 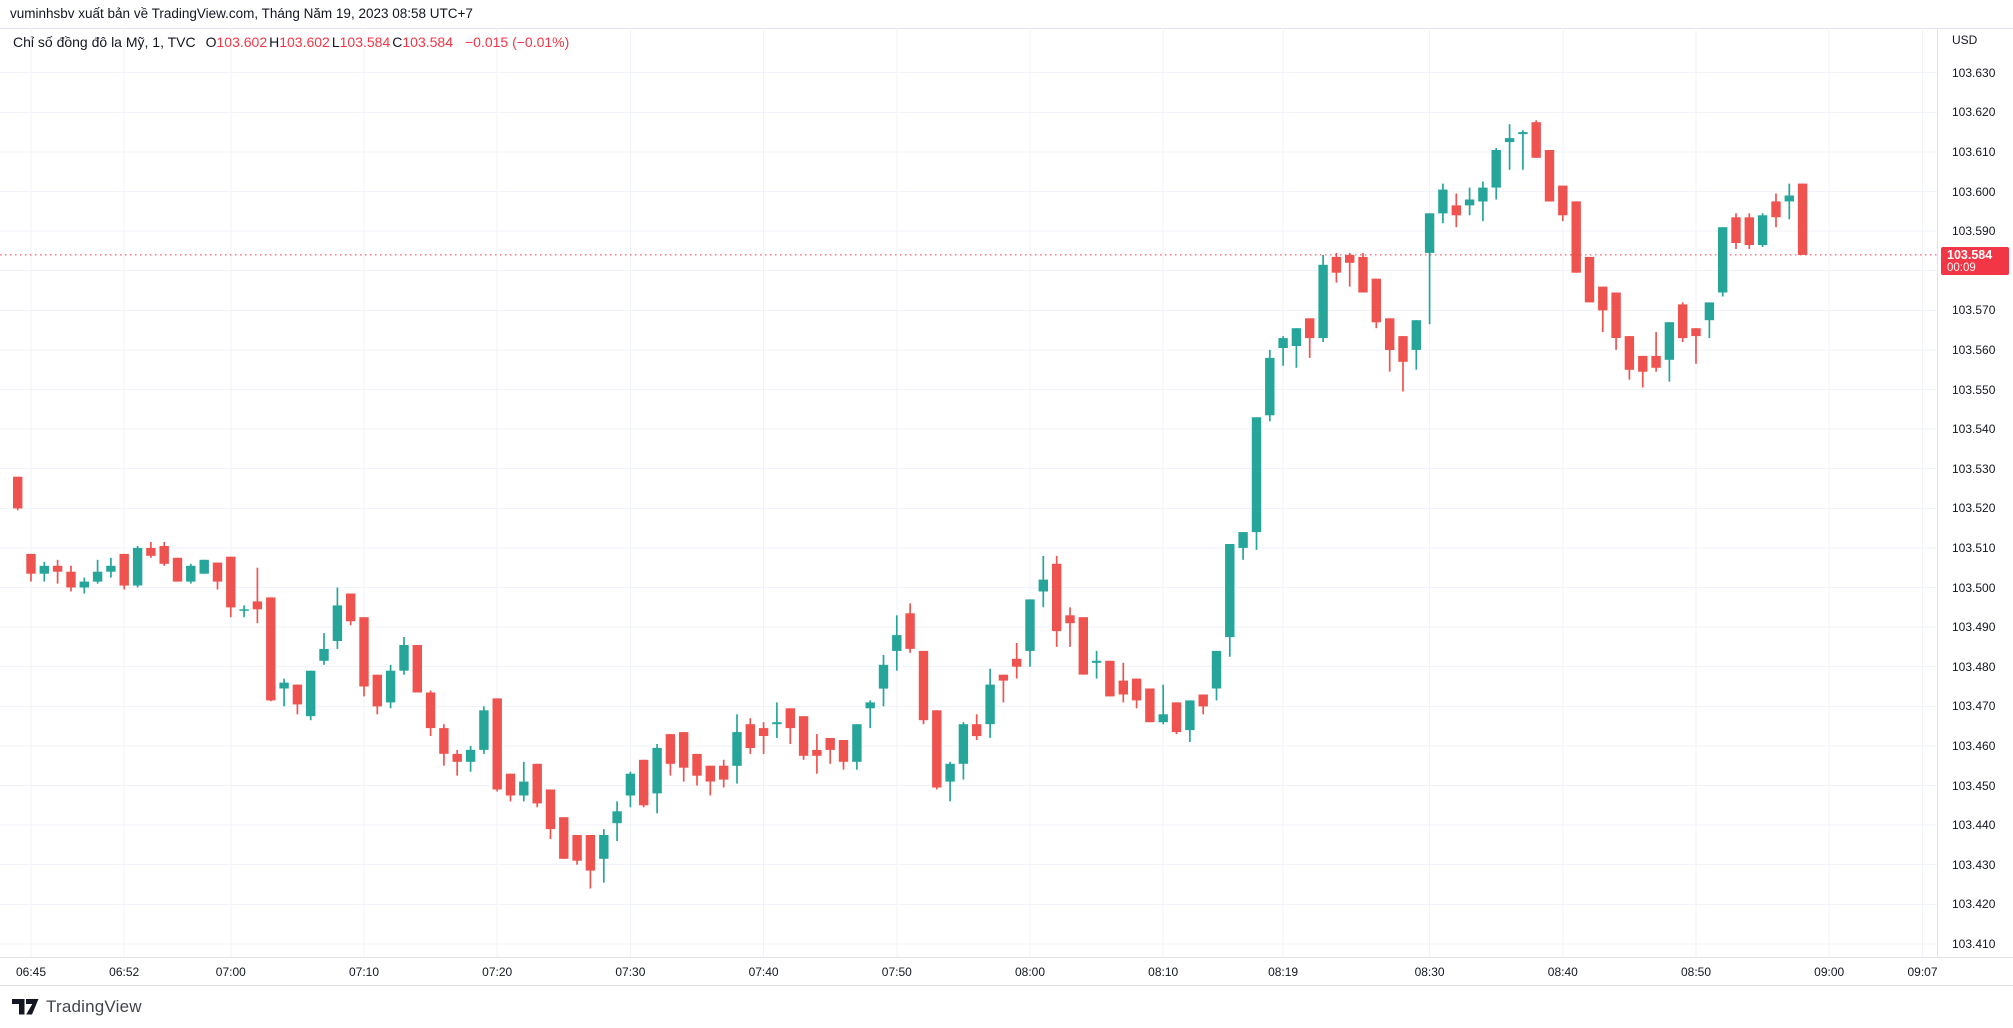 What do you see at coordinates (1974, 904) in the screenshot?
I see `price-tick-label: 103.420` at bounding box center [1974, 904].